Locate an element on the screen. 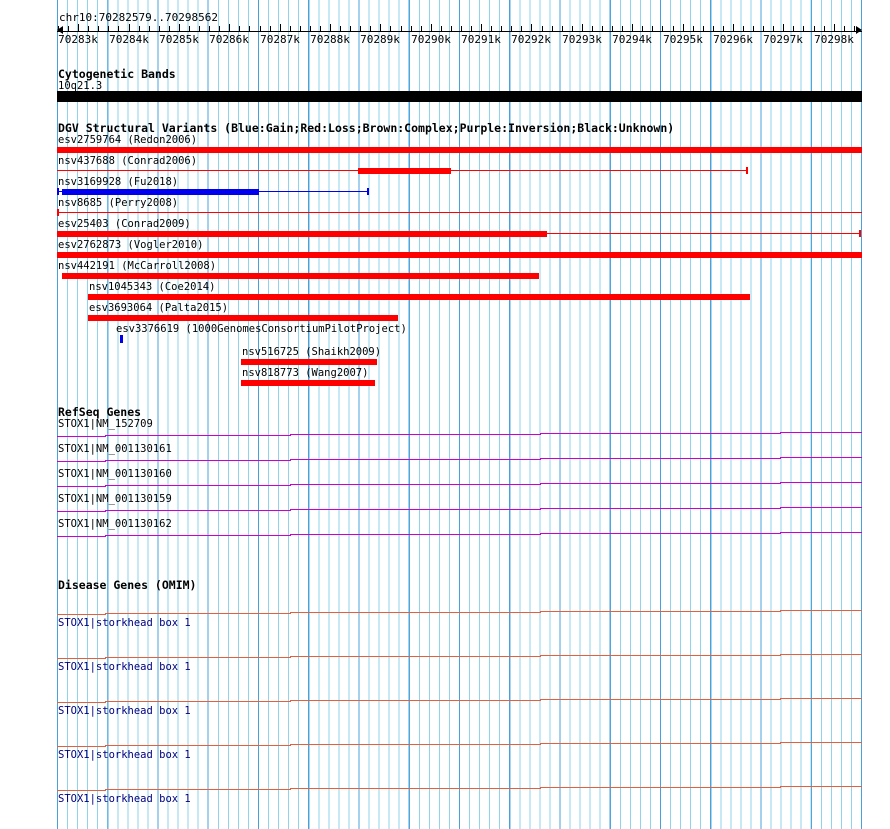 This screenshot has height=829, width=890. dgv-variant-row: nsv437688 (Conrad2006) is located at coordinates (445, 165).